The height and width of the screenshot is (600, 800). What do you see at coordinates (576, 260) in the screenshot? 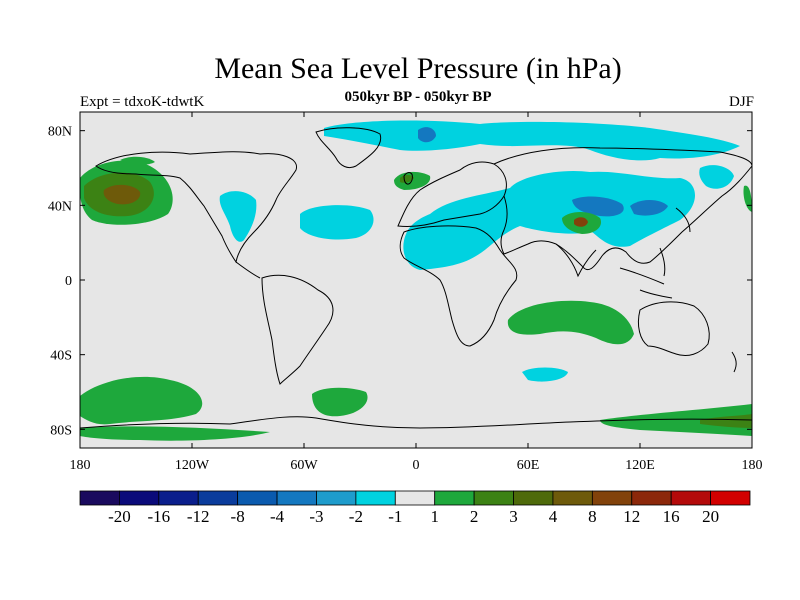
I see `coastline-india` at bounding box center [576, 260].